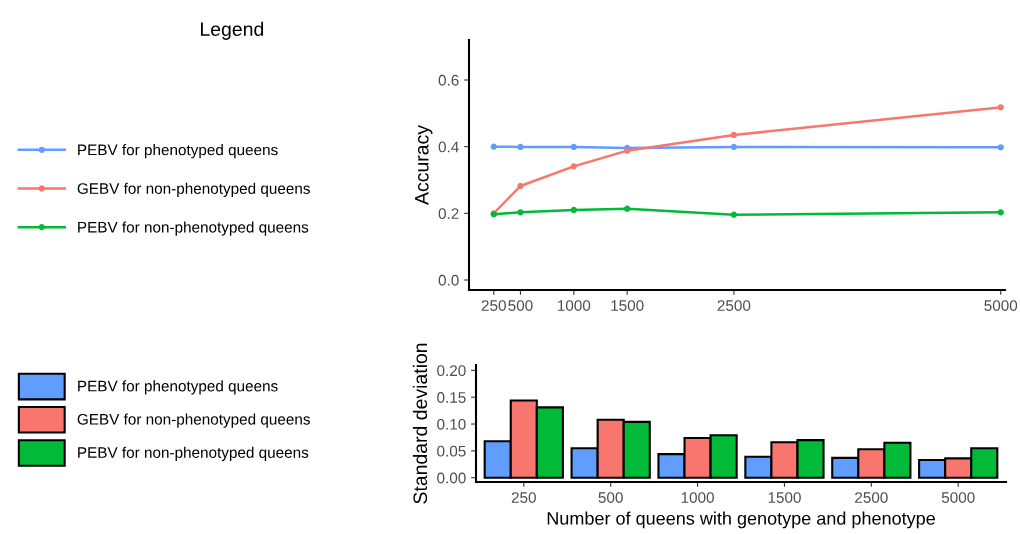 The image size is (1020, 534). I want to click on y-tick-label: 0.10, so click(451, 424).